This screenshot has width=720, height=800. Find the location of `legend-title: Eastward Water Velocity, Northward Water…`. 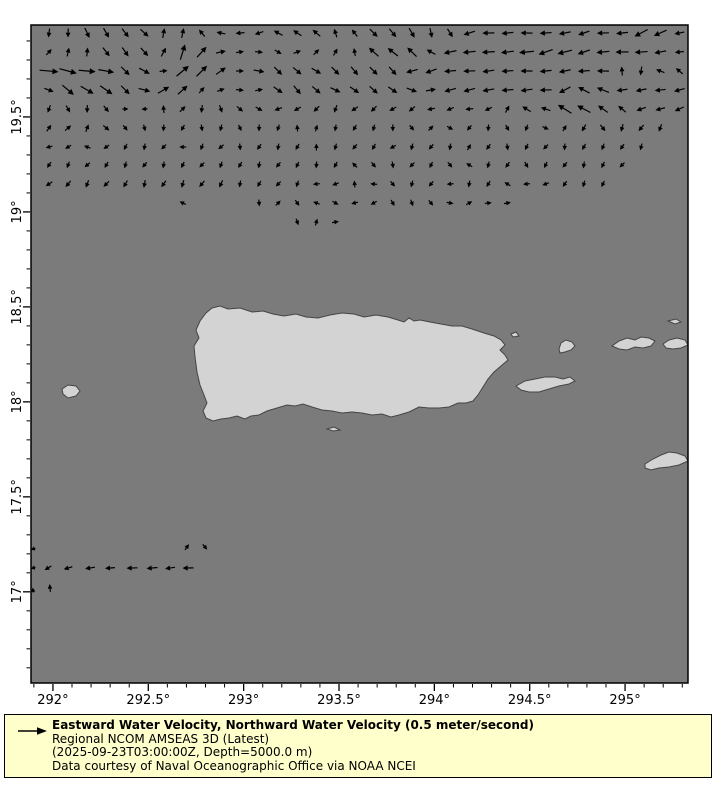

legend-title: Eastward Water Velocity, Northward Water… is located at coordinates (293, 725).